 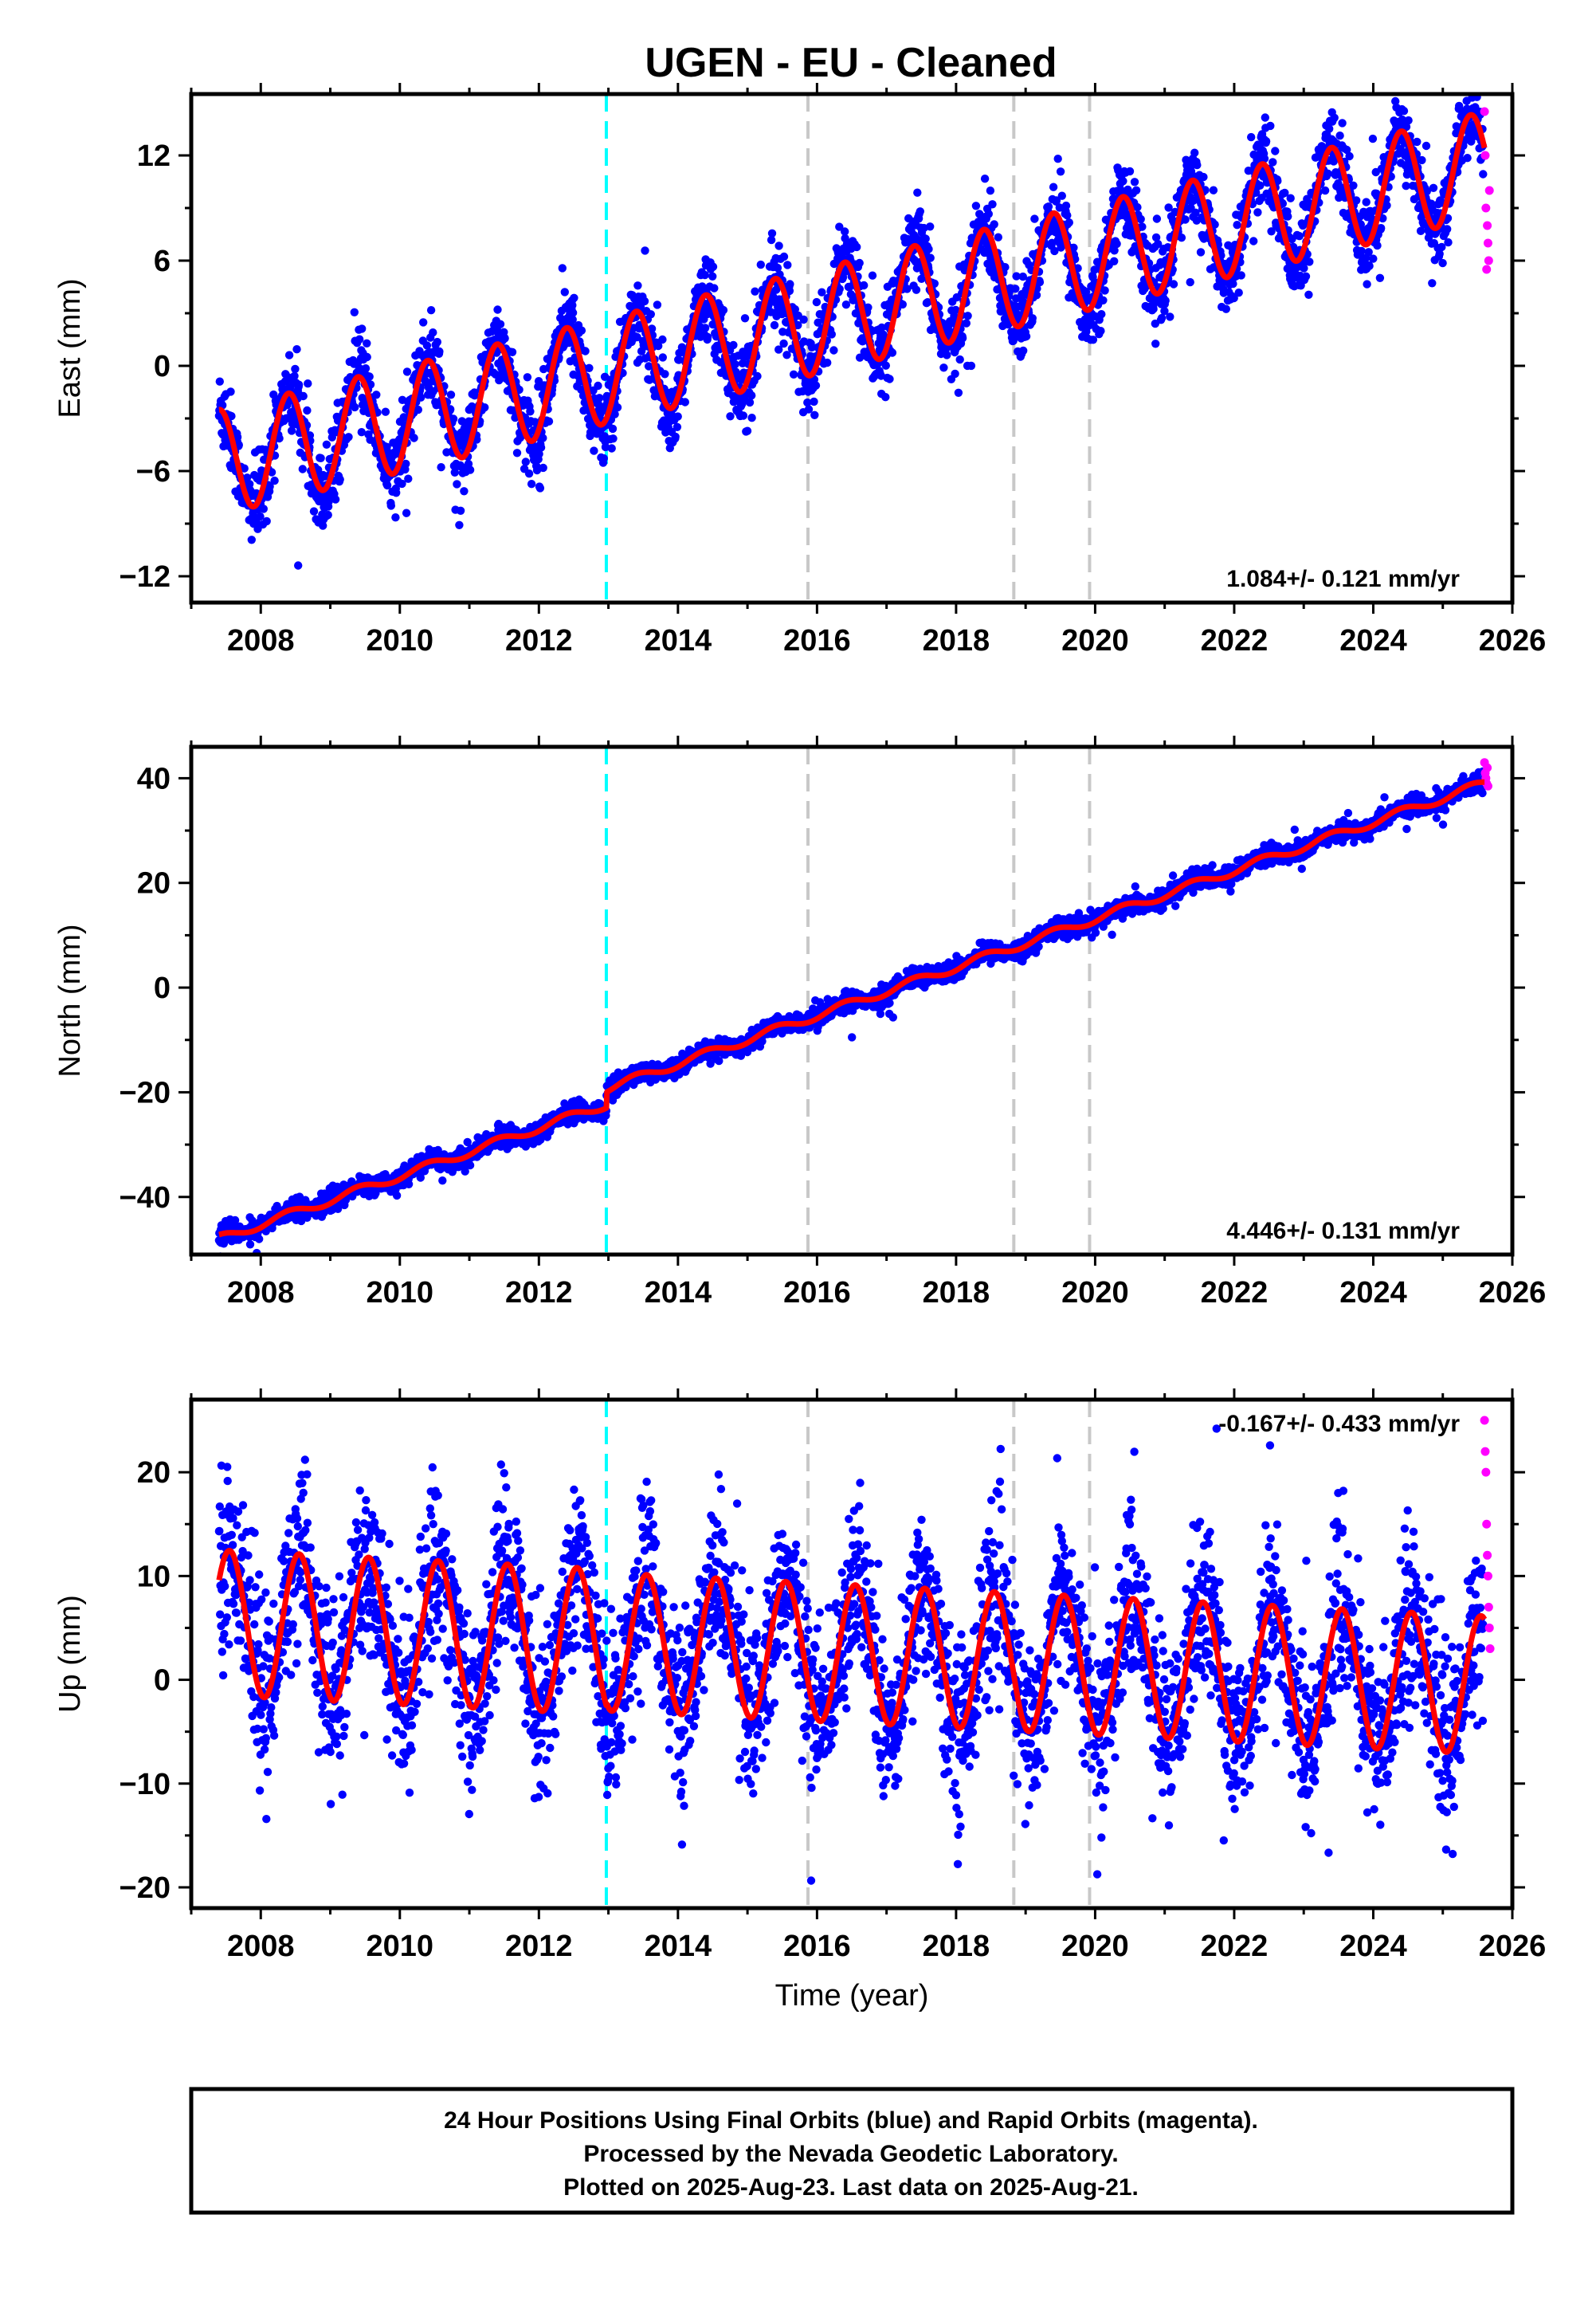 I want to click on y-axis-title: East (mm), so click(x=70, y=348).